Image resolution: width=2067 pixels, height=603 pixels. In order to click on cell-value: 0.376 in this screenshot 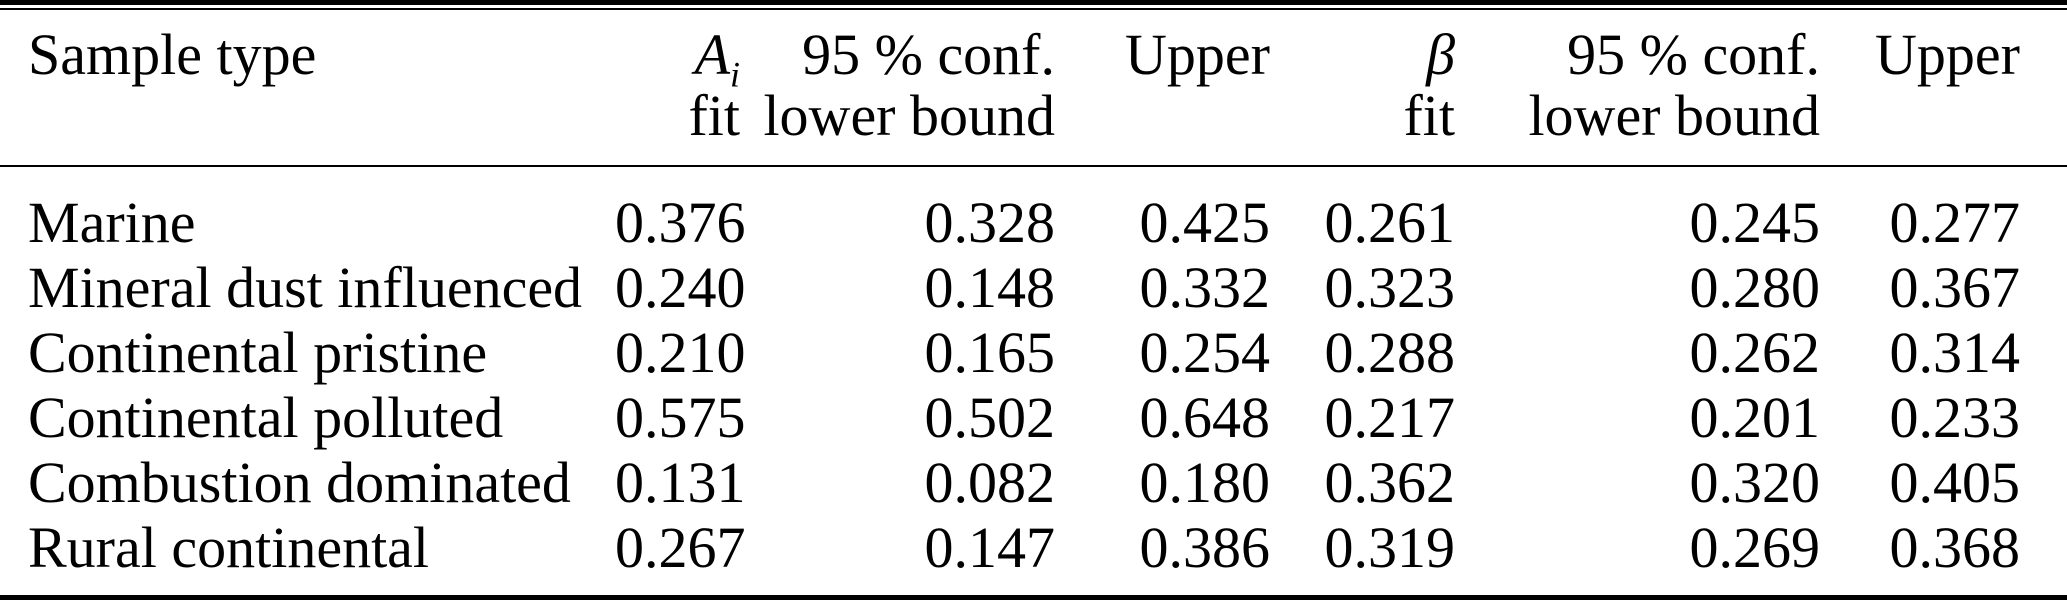, I will do `click(680, 222)`.